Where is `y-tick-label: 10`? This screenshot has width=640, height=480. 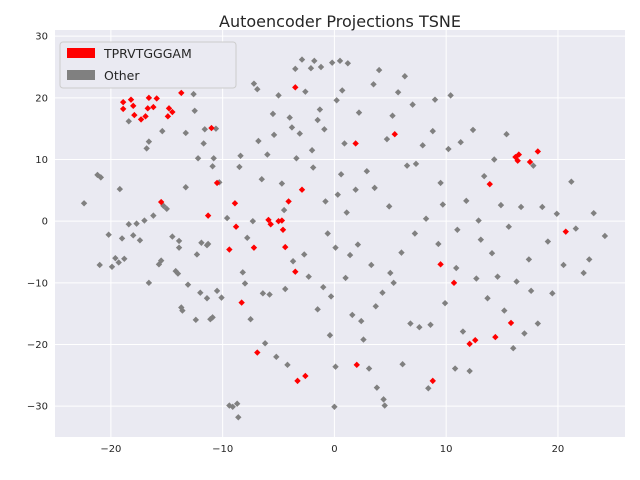
y-tick-label: 10 is located at coordinates (41, 160).